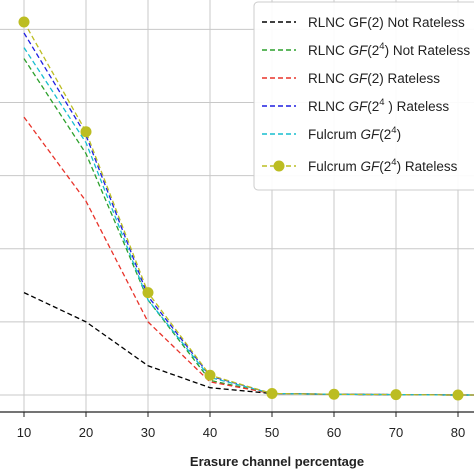 The height and width of the screenshot is (474, 474). What do you see at coordinates (272, 432) in the screenshot?
I see `x-tick-label: 50` at bounding box center [272, 432].